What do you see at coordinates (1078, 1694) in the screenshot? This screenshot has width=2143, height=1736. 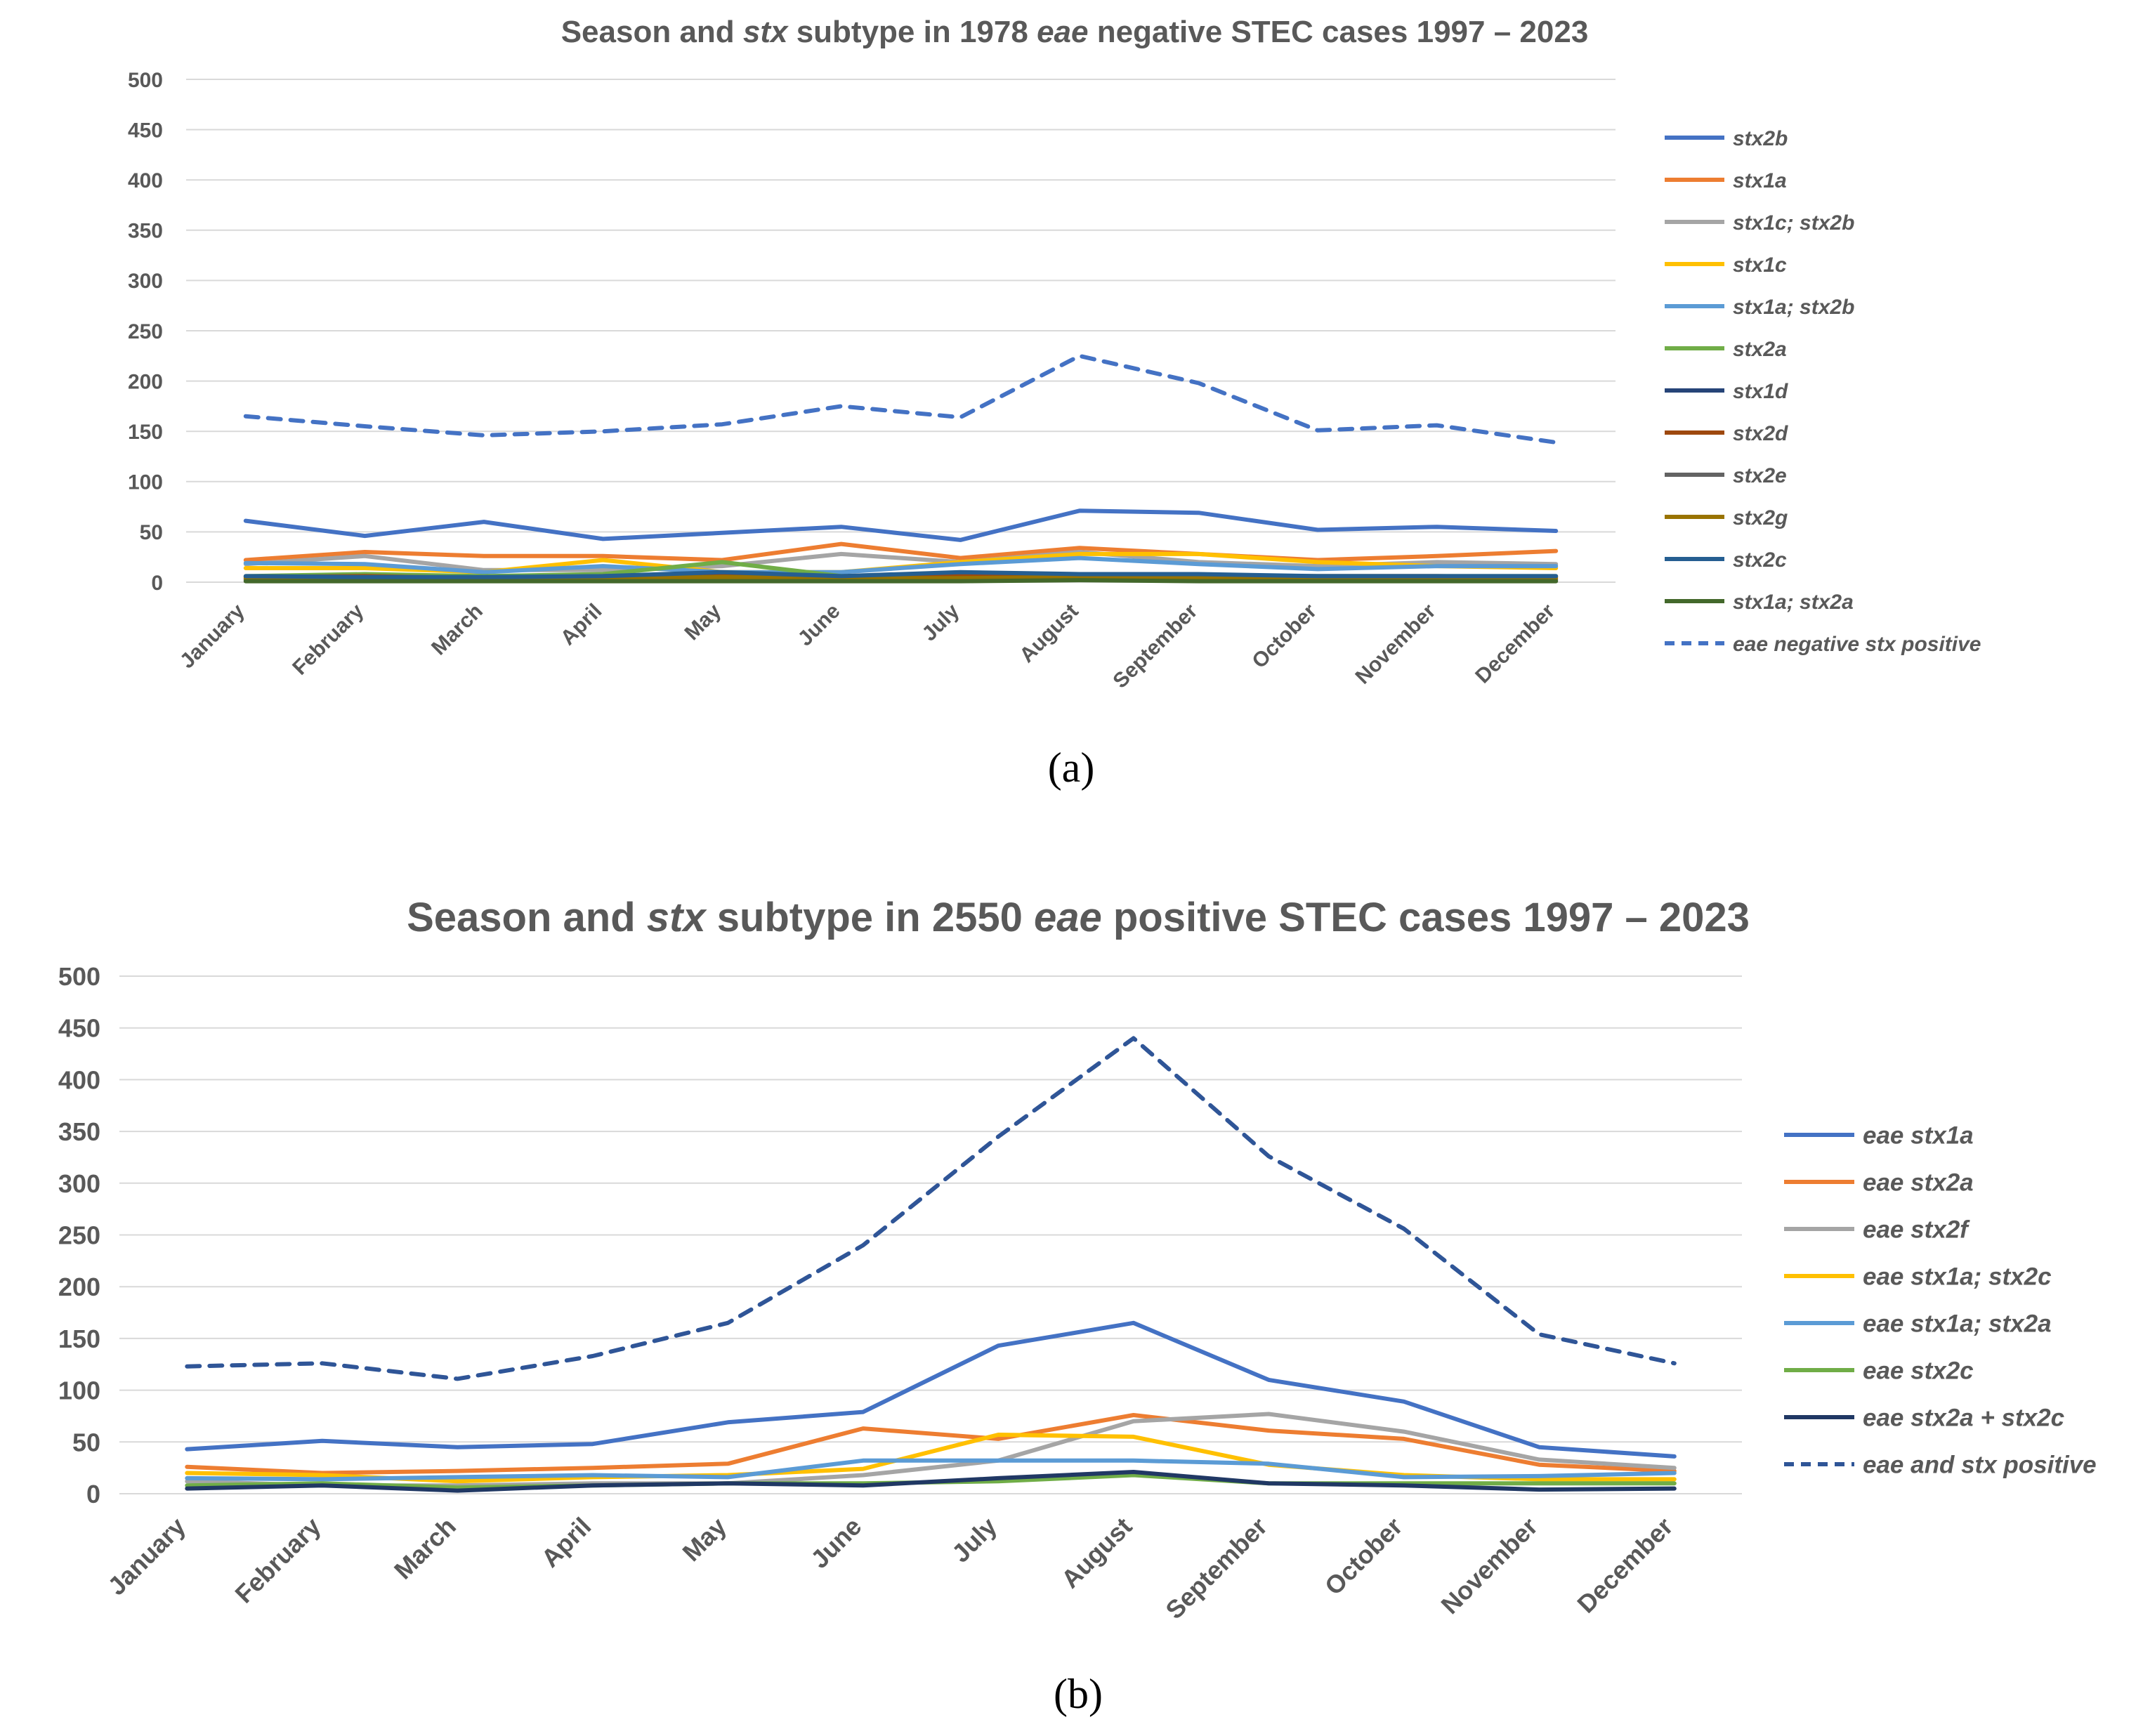 I see `caption-b: (b)` at bounding box center [1078, 1694].